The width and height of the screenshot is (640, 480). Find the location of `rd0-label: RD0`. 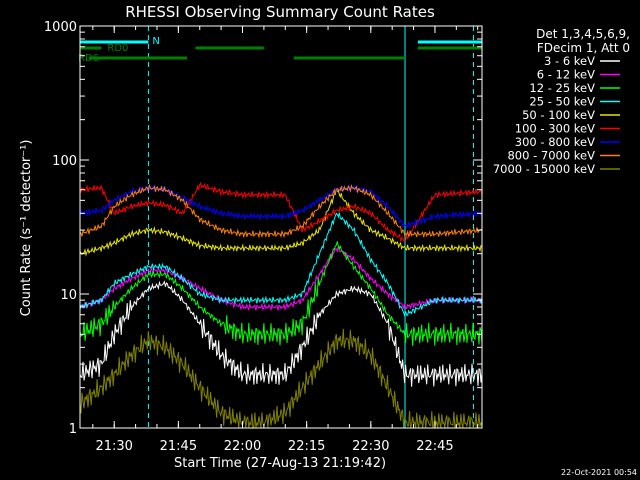

rd0-label: RD0 is located at coordinates (117, 48).